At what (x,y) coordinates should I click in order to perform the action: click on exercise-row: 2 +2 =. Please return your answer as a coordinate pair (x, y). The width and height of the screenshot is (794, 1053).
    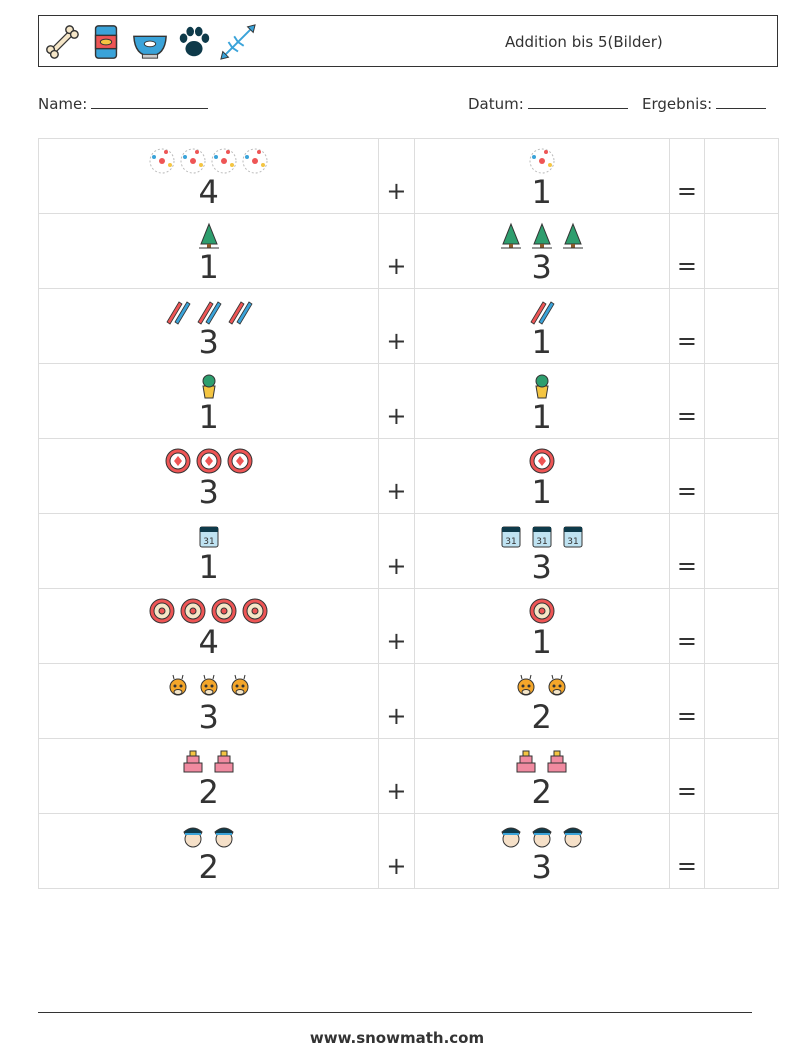
    Looking at the image, I should click on (408, 776).